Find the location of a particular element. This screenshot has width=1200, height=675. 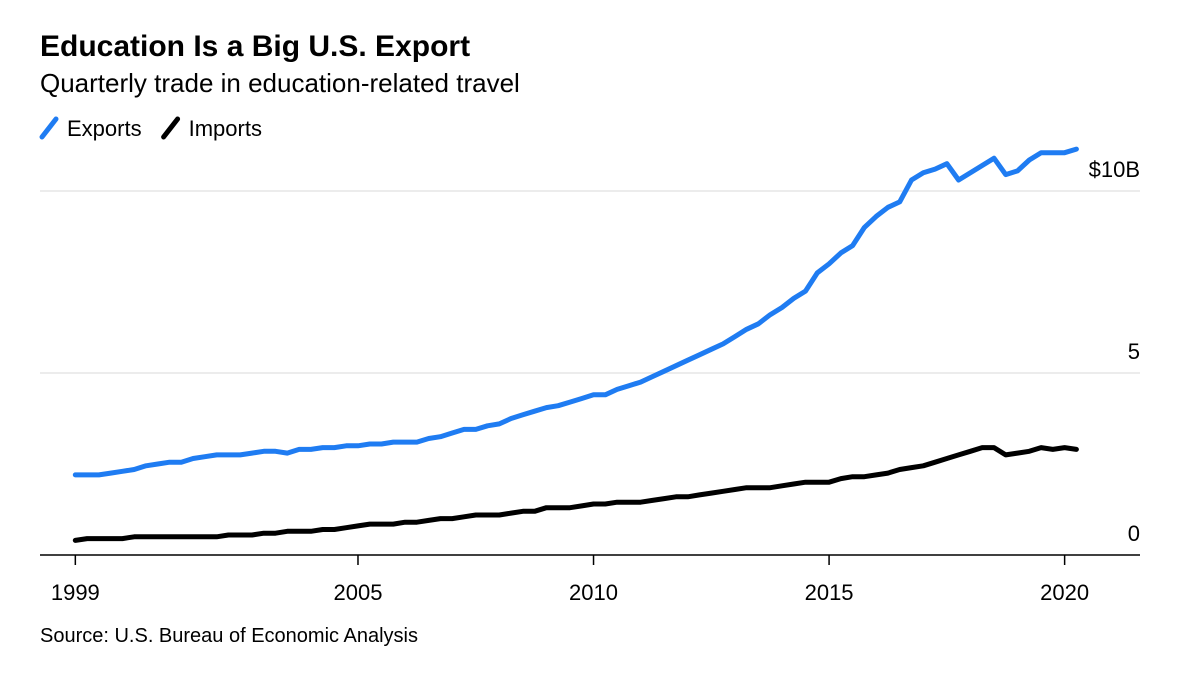

source: Source: U.S. Bureau of Economic Analysis is located at coordinates (229, 636).